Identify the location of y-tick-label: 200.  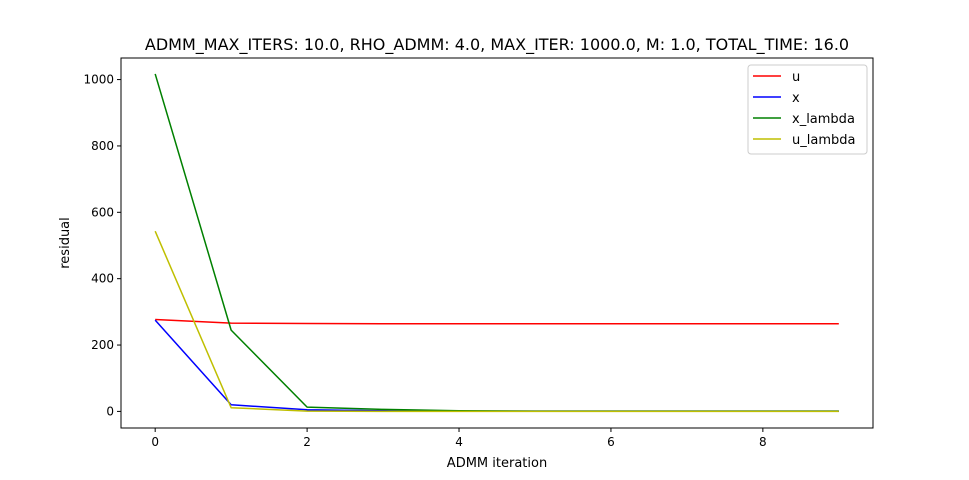
(102, 345).